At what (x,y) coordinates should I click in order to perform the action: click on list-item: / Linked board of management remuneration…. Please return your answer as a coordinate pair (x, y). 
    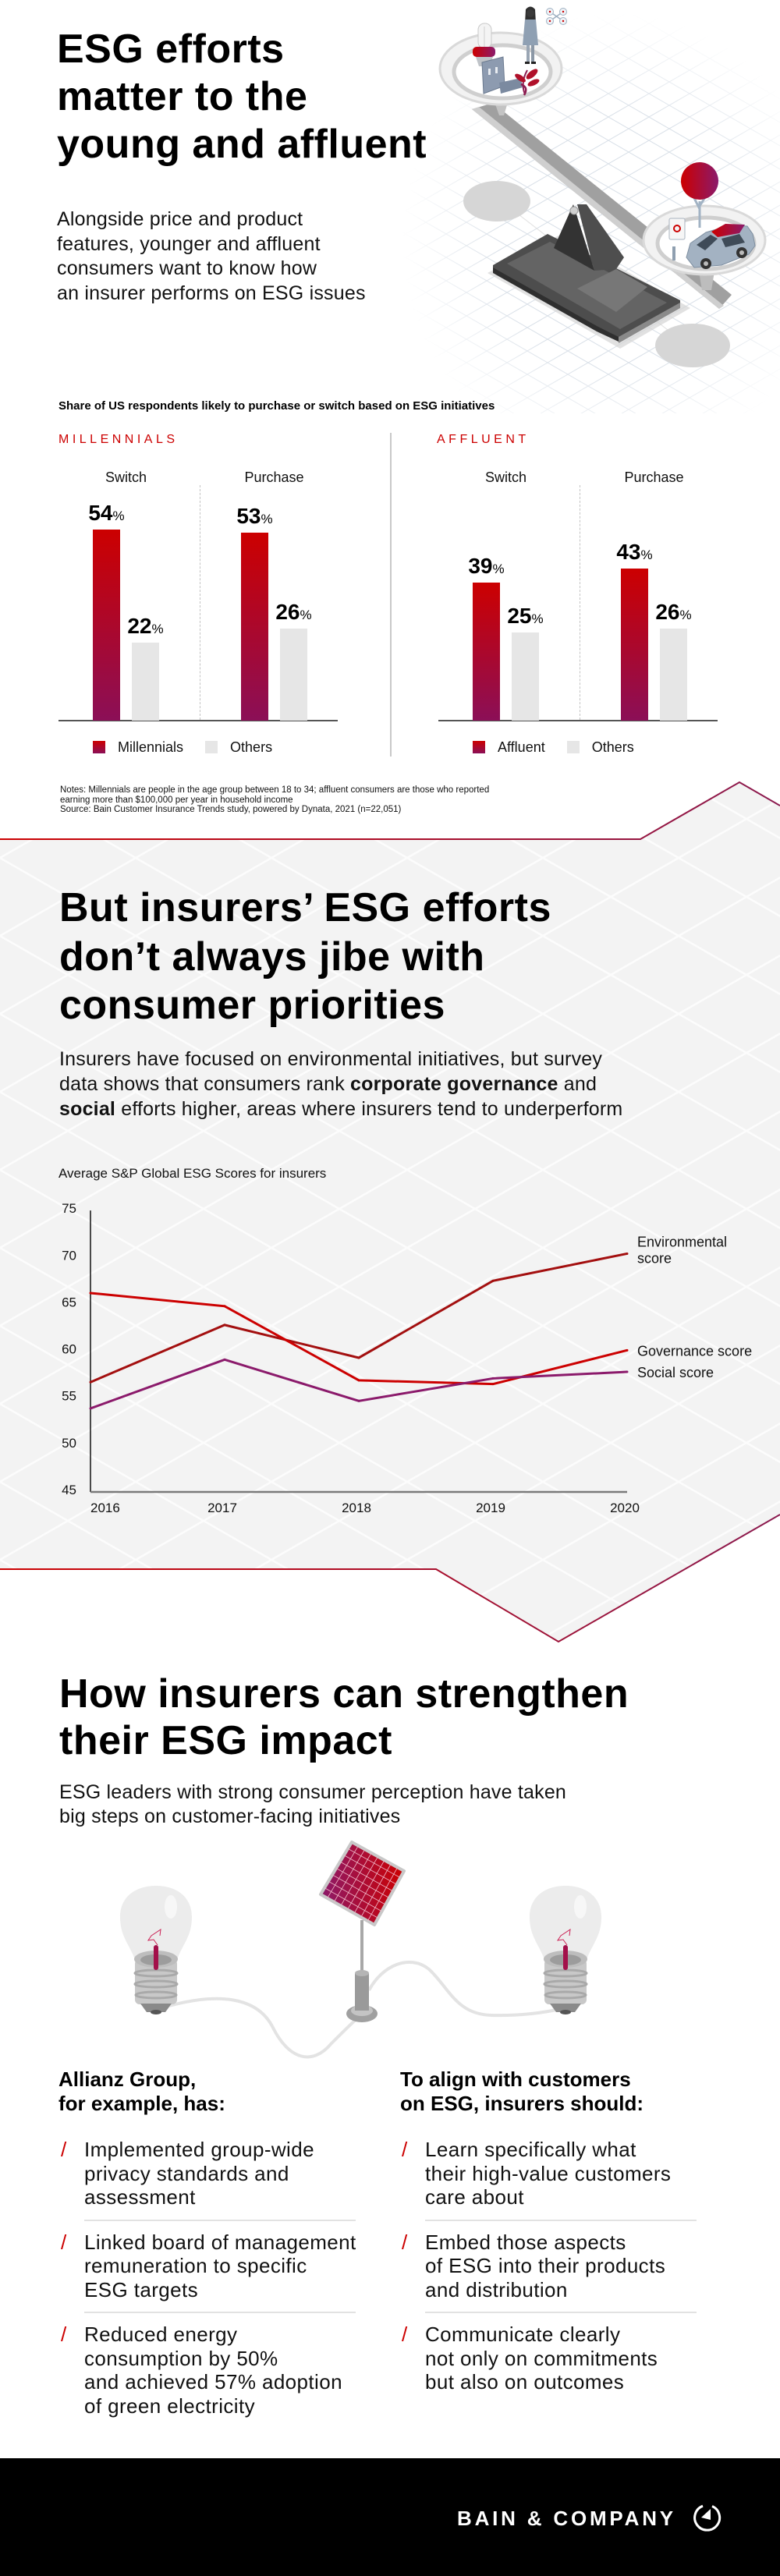
    Looking at the image, I should click on (209, 2260).